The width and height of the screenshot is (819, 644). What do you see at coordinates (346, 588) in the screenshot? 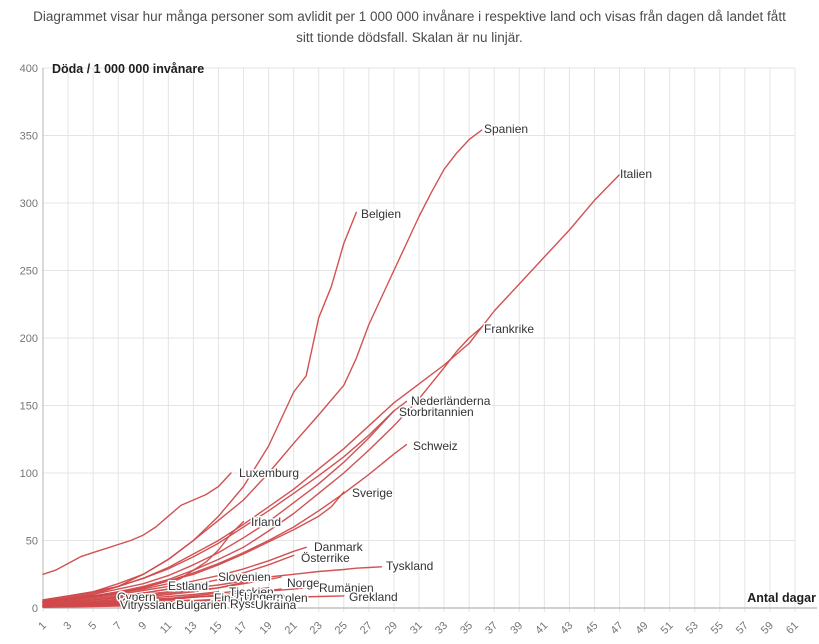
I see `series-label-rumänien: Rumänien` at bounding box center [346, 588].